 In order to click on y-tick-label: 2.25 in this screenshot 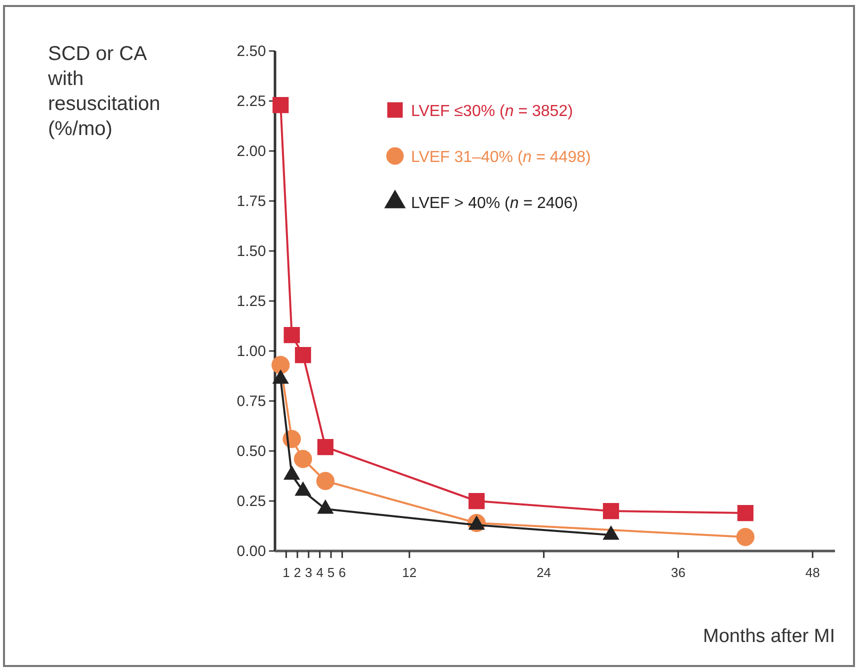, I will do `click(251, 101)`.